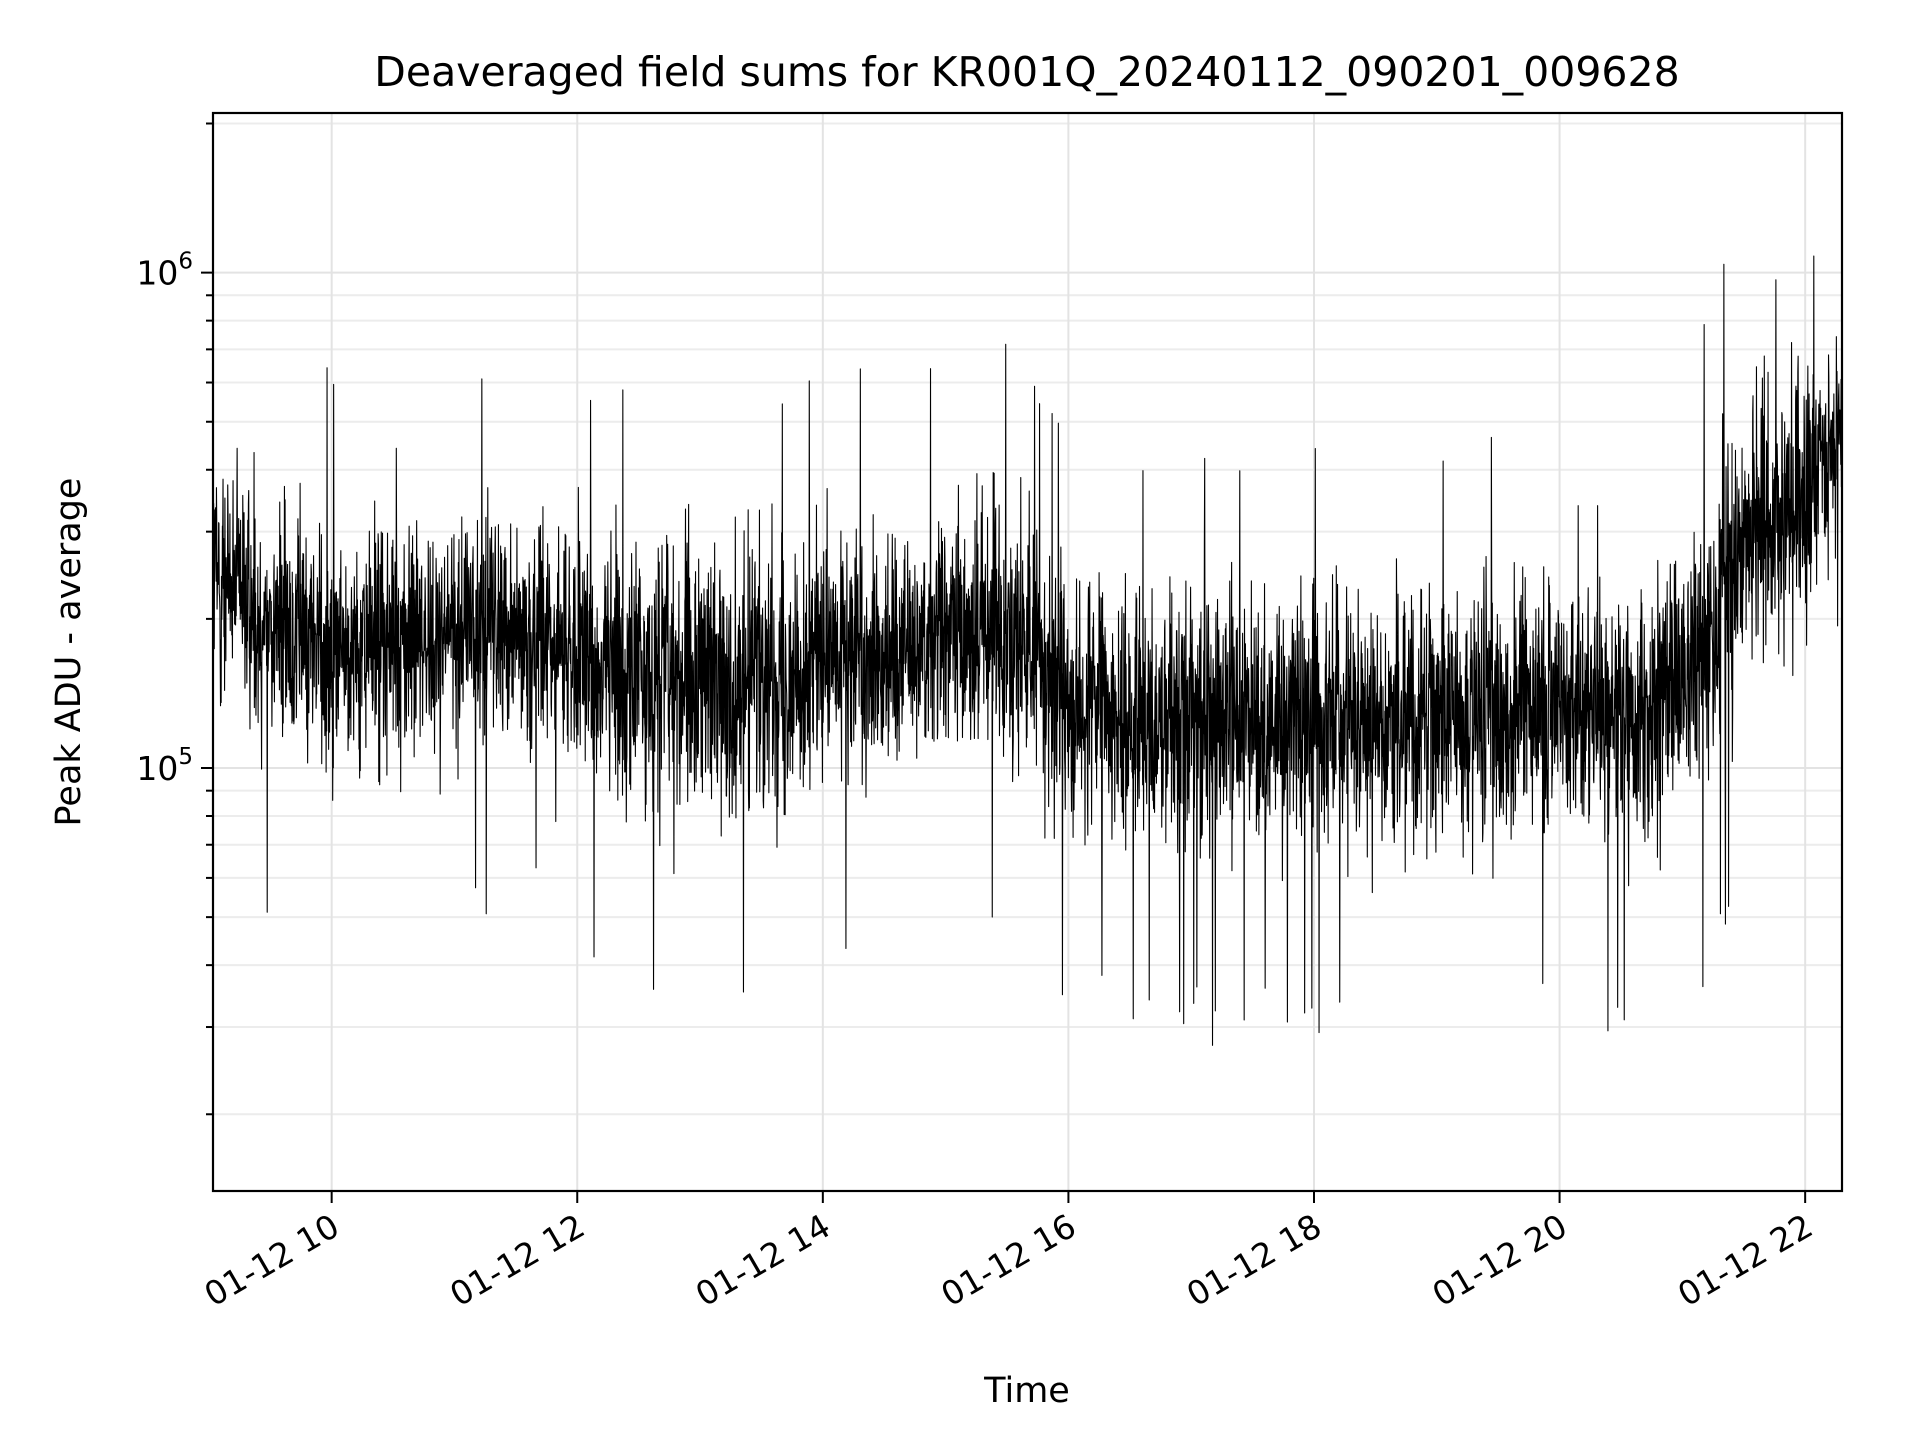  Describe the element at coordinates (69, 652) in the screenshot. I see `y-axis-label: Peak ADU - average` at that location.